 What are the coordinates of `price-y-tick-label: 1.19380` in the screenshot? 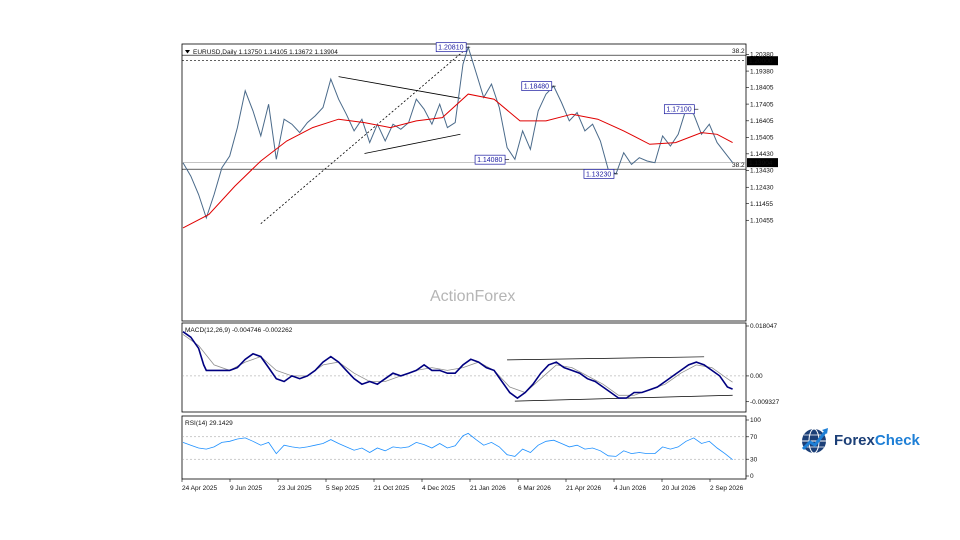 It's located at (762, 71).